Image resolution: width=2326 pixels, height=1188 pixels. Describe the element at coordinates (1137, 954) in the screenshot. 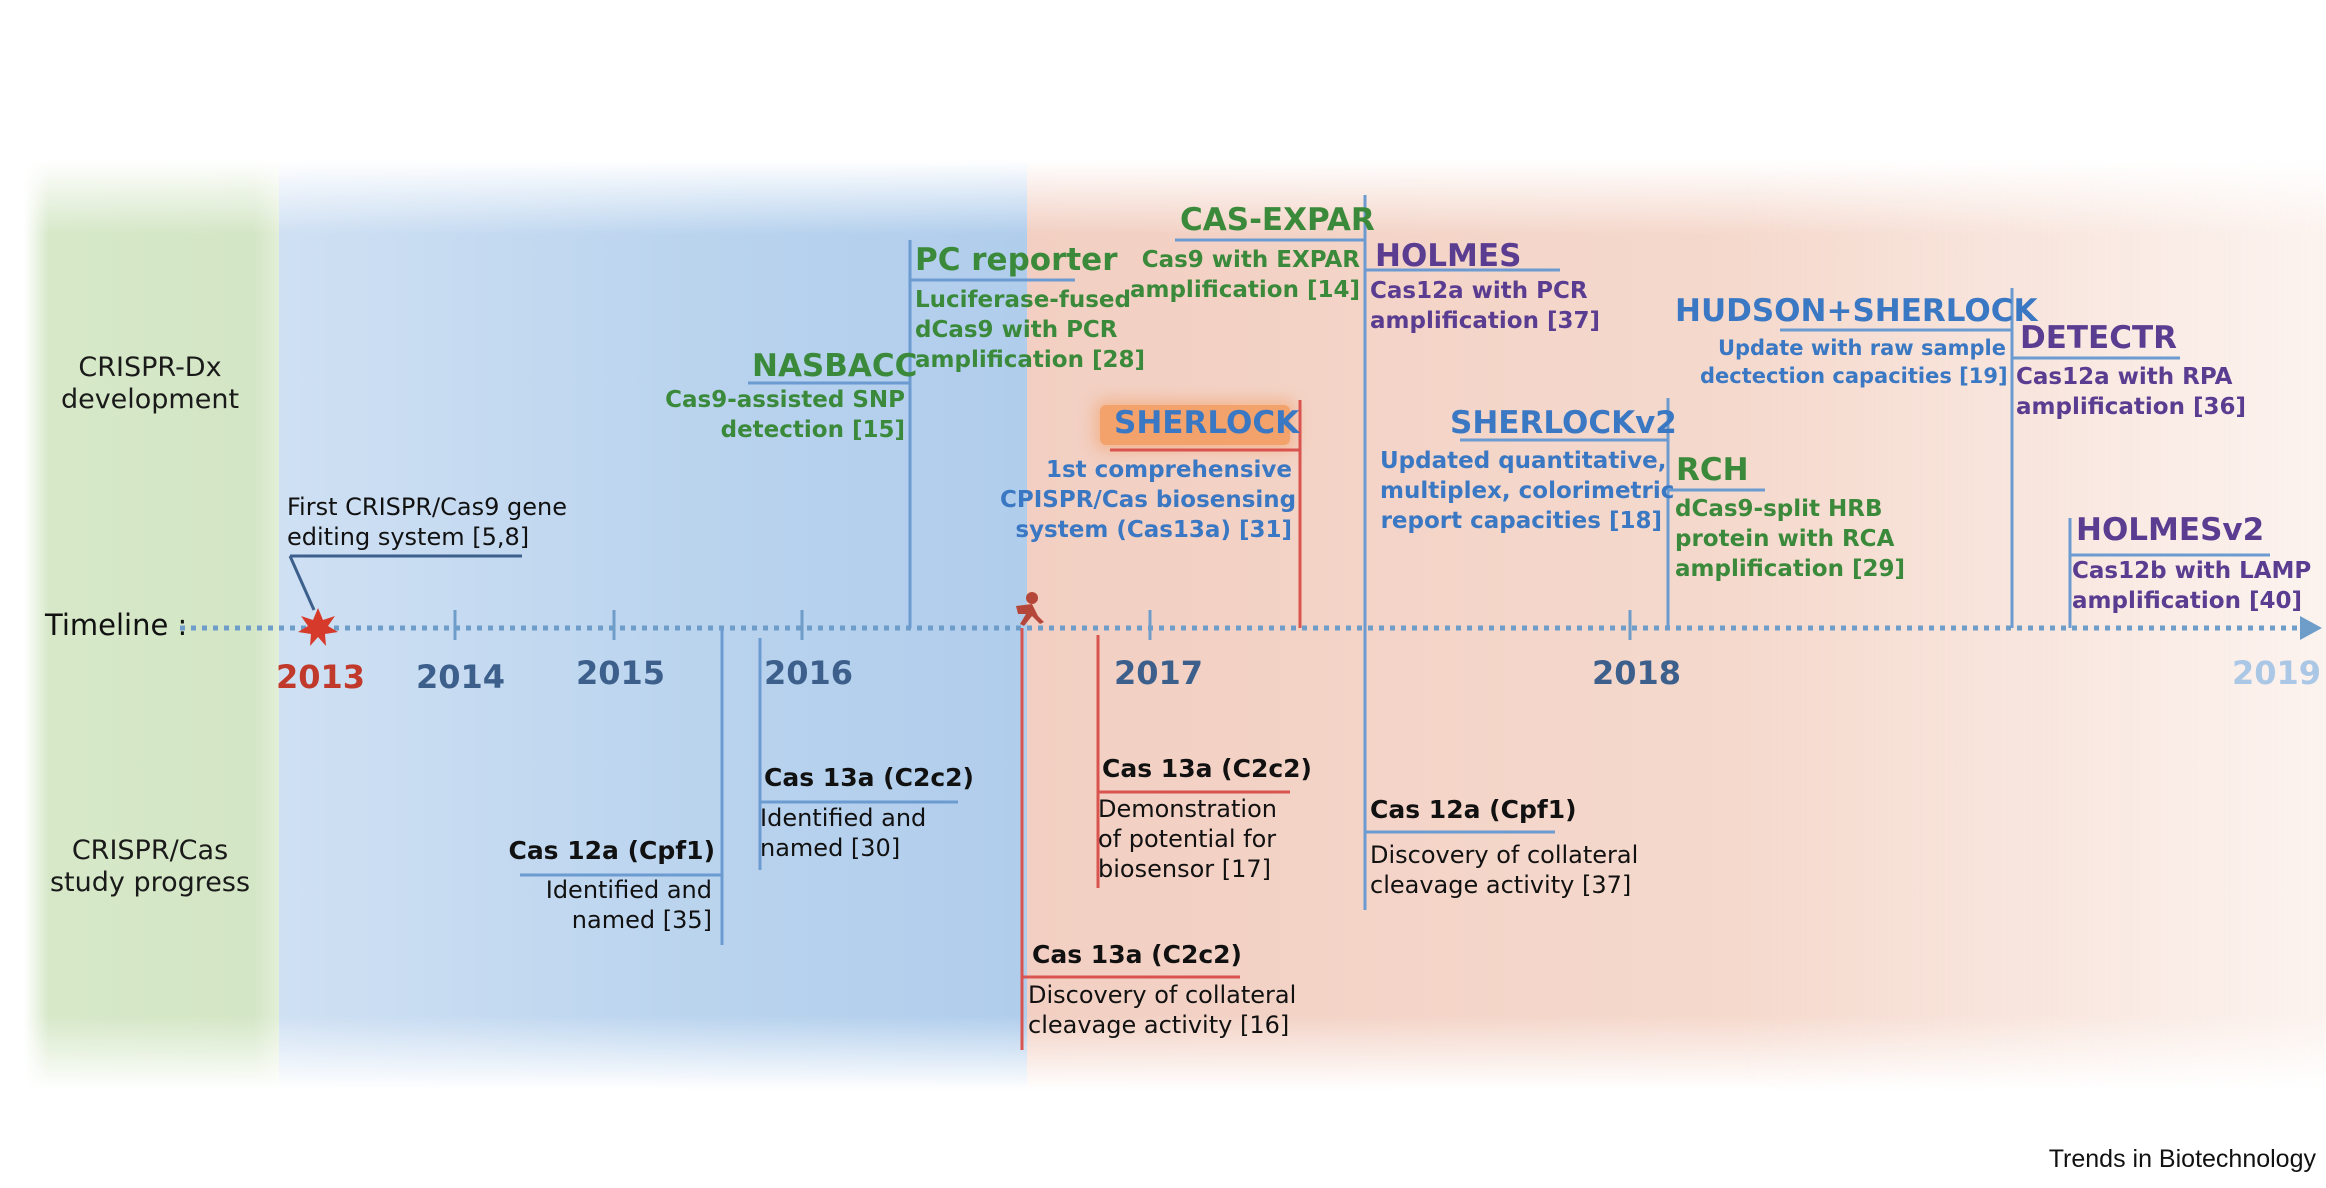

I see `cas13a-collateral-title: Cas 13a (C2c2)` at that location.